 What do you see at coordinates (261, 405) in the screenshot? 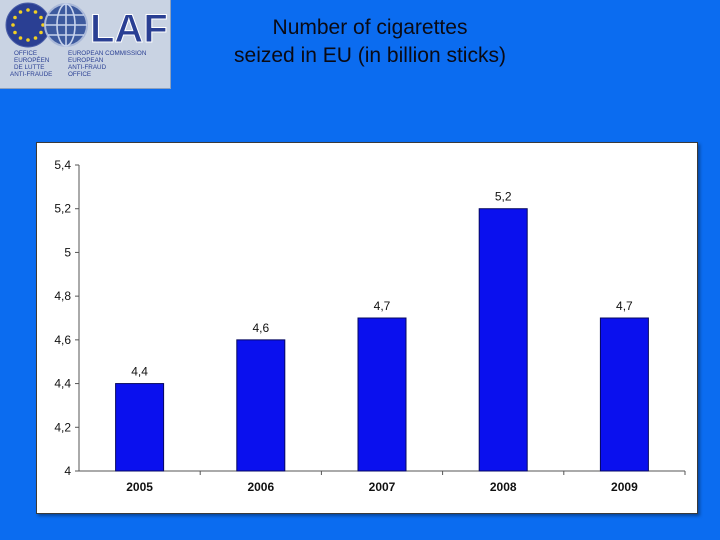
I see `bar-2006` at bounding box center [261, 405].